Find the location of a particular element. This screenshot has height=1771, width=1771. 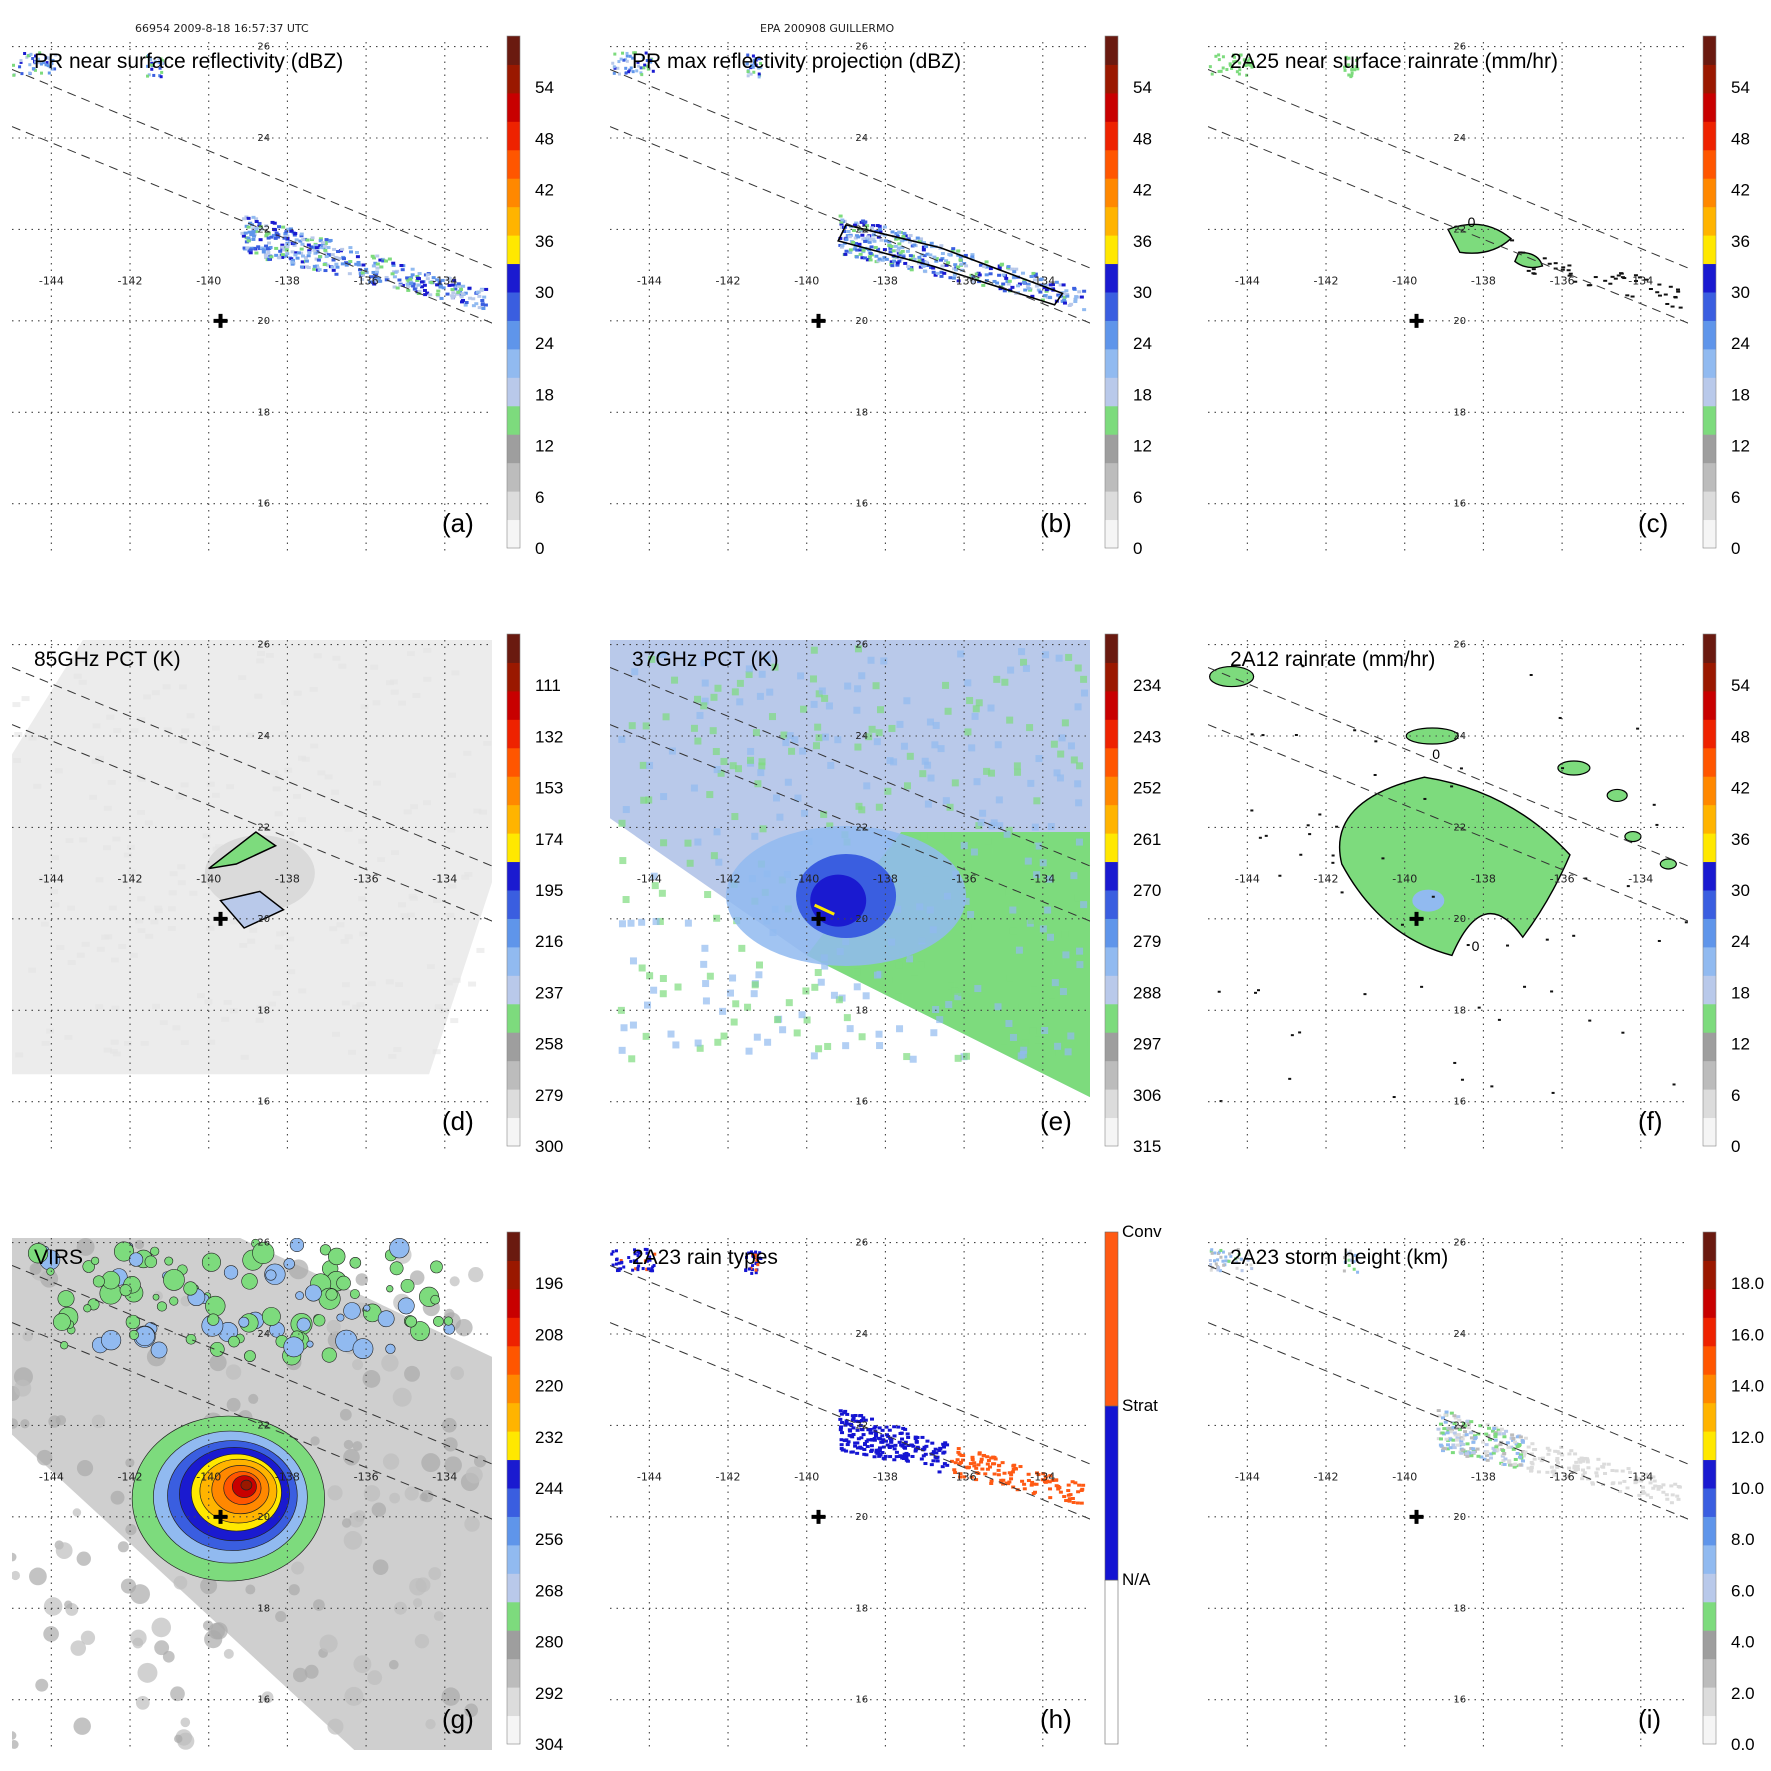

colorbar-tick-label: 304 is located at coordinates (549, 1744).